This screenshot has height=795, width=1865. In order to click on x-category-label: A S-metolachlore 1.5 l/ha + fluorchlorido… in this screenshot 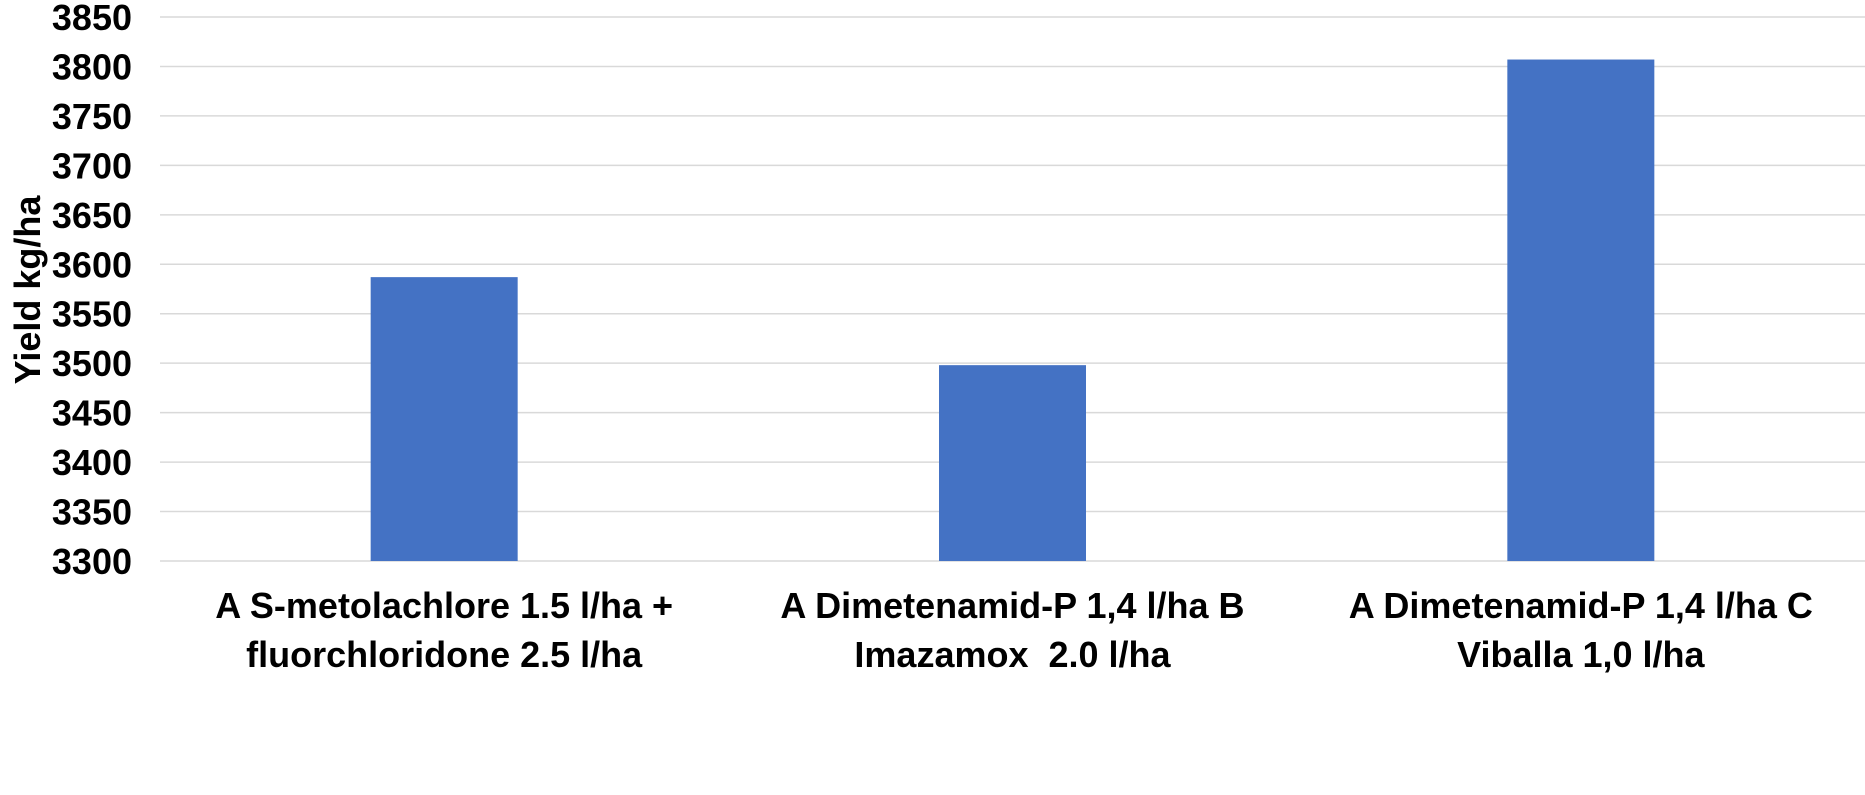, I will do `click(444, 630)`.